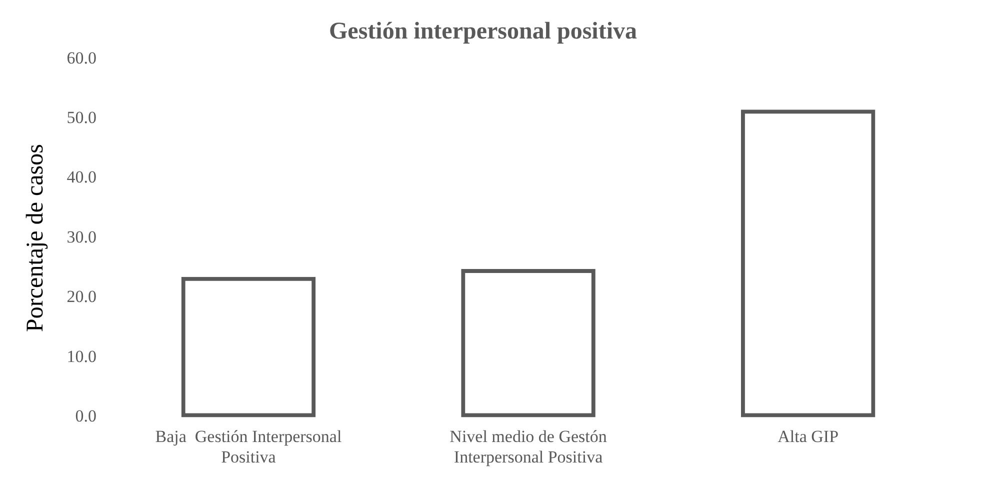 This screenshot has height=493, width=987. What do you see at coordinates (81, 117) in the screenshot?
I see `y-tick-label: 50.0` at bounding box center [81, 117].